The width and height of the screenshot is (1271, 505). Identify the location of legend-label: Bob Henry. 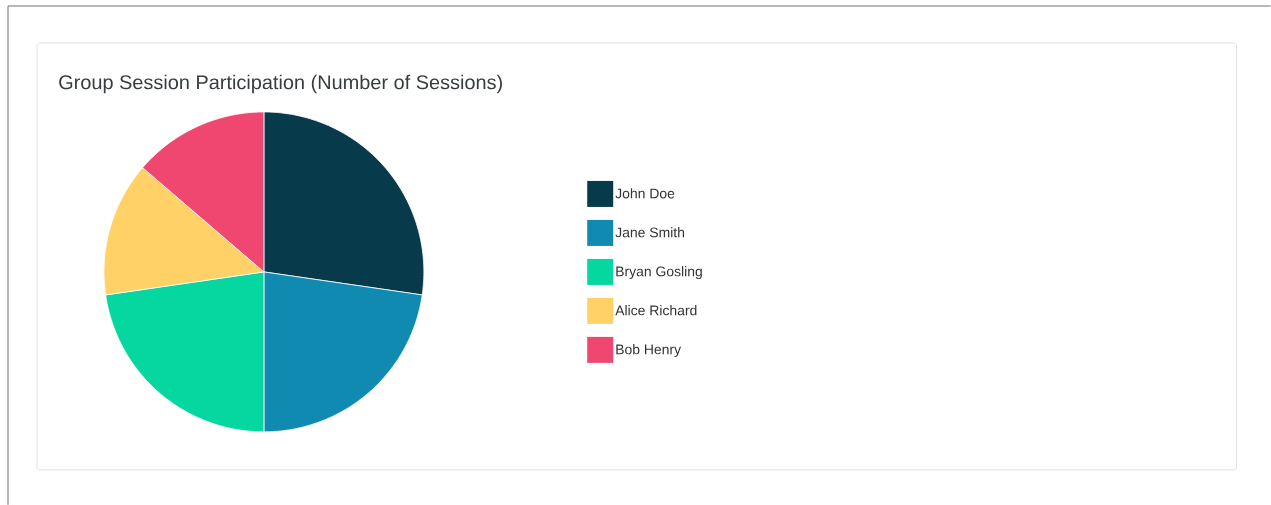
(649, 350).